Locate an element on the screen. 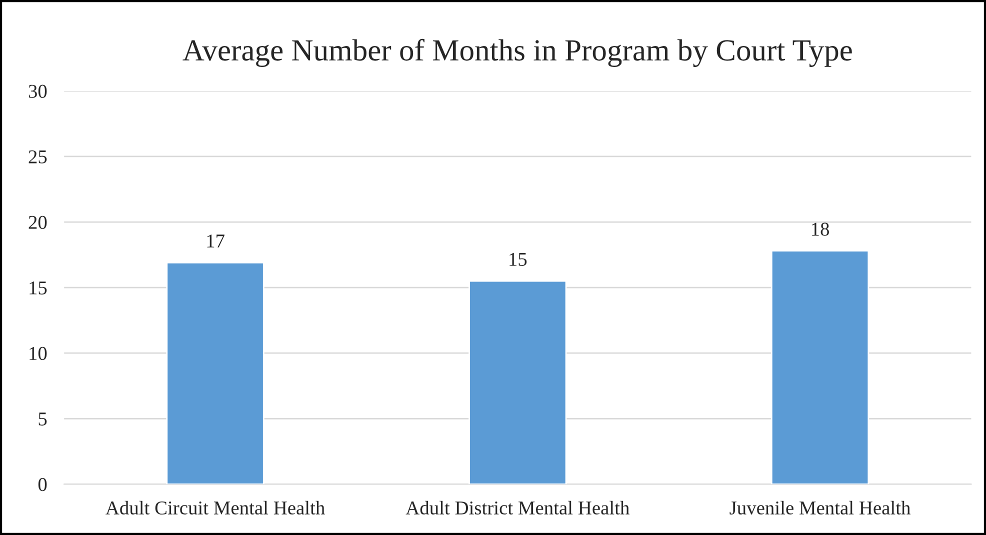 This screenshot has height=535, width=986. y-tick-label: 30 is located at coordinates (37, 91).